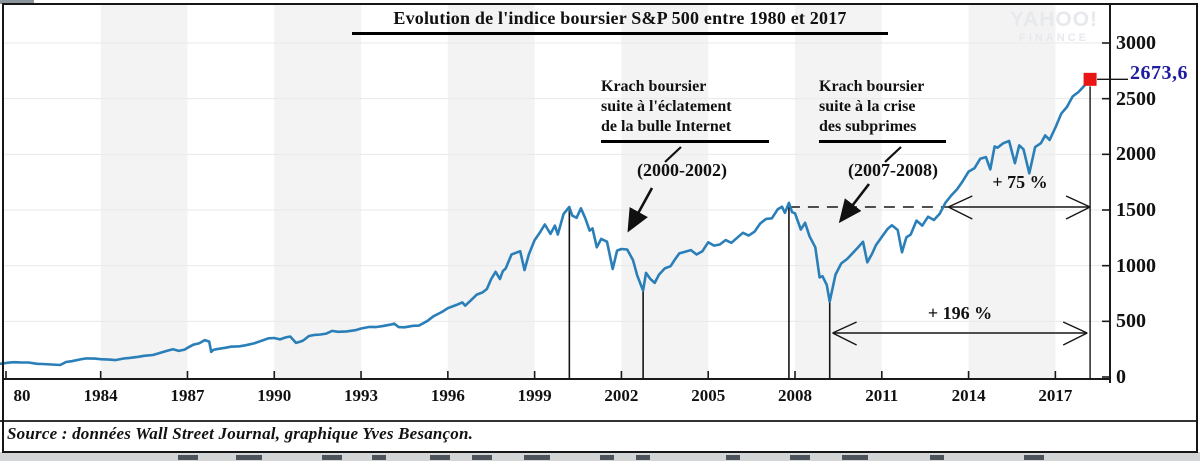 This screenshot has height=461, width=1200. What do you see at coordinates (666, 126) in the screenshot?
I see `annotation-line: de la bulle Internet` at bounding box center [666, 126].